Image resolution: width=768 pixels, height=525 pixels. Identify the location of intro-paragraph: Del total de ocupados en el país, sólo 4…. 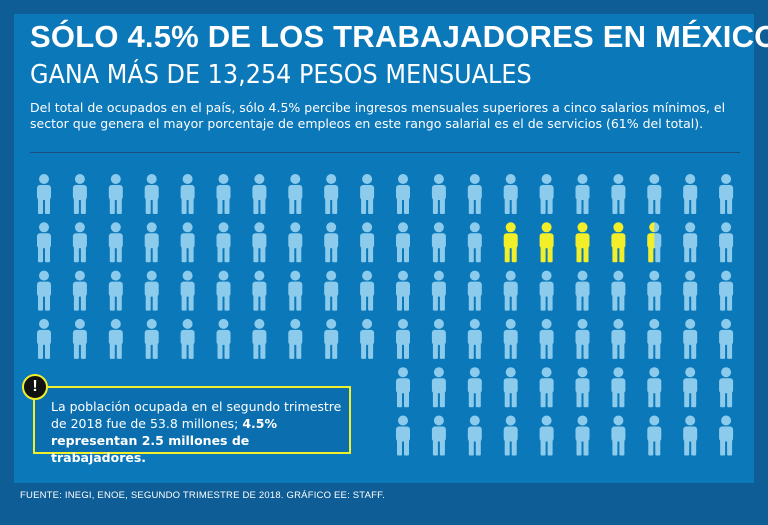
(378, 115).